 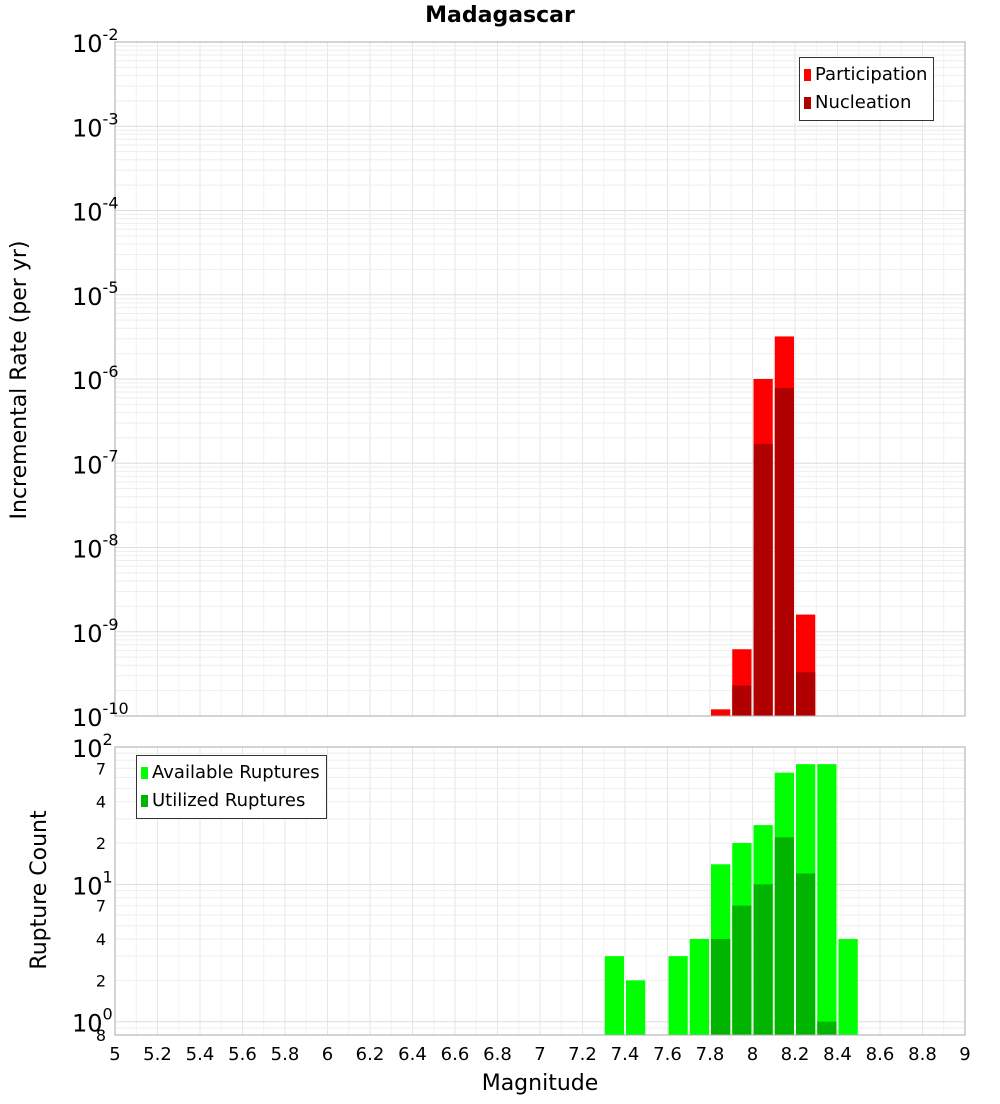 I want to click on legend-entry-participation: Participation, so click(x=865, y=75).